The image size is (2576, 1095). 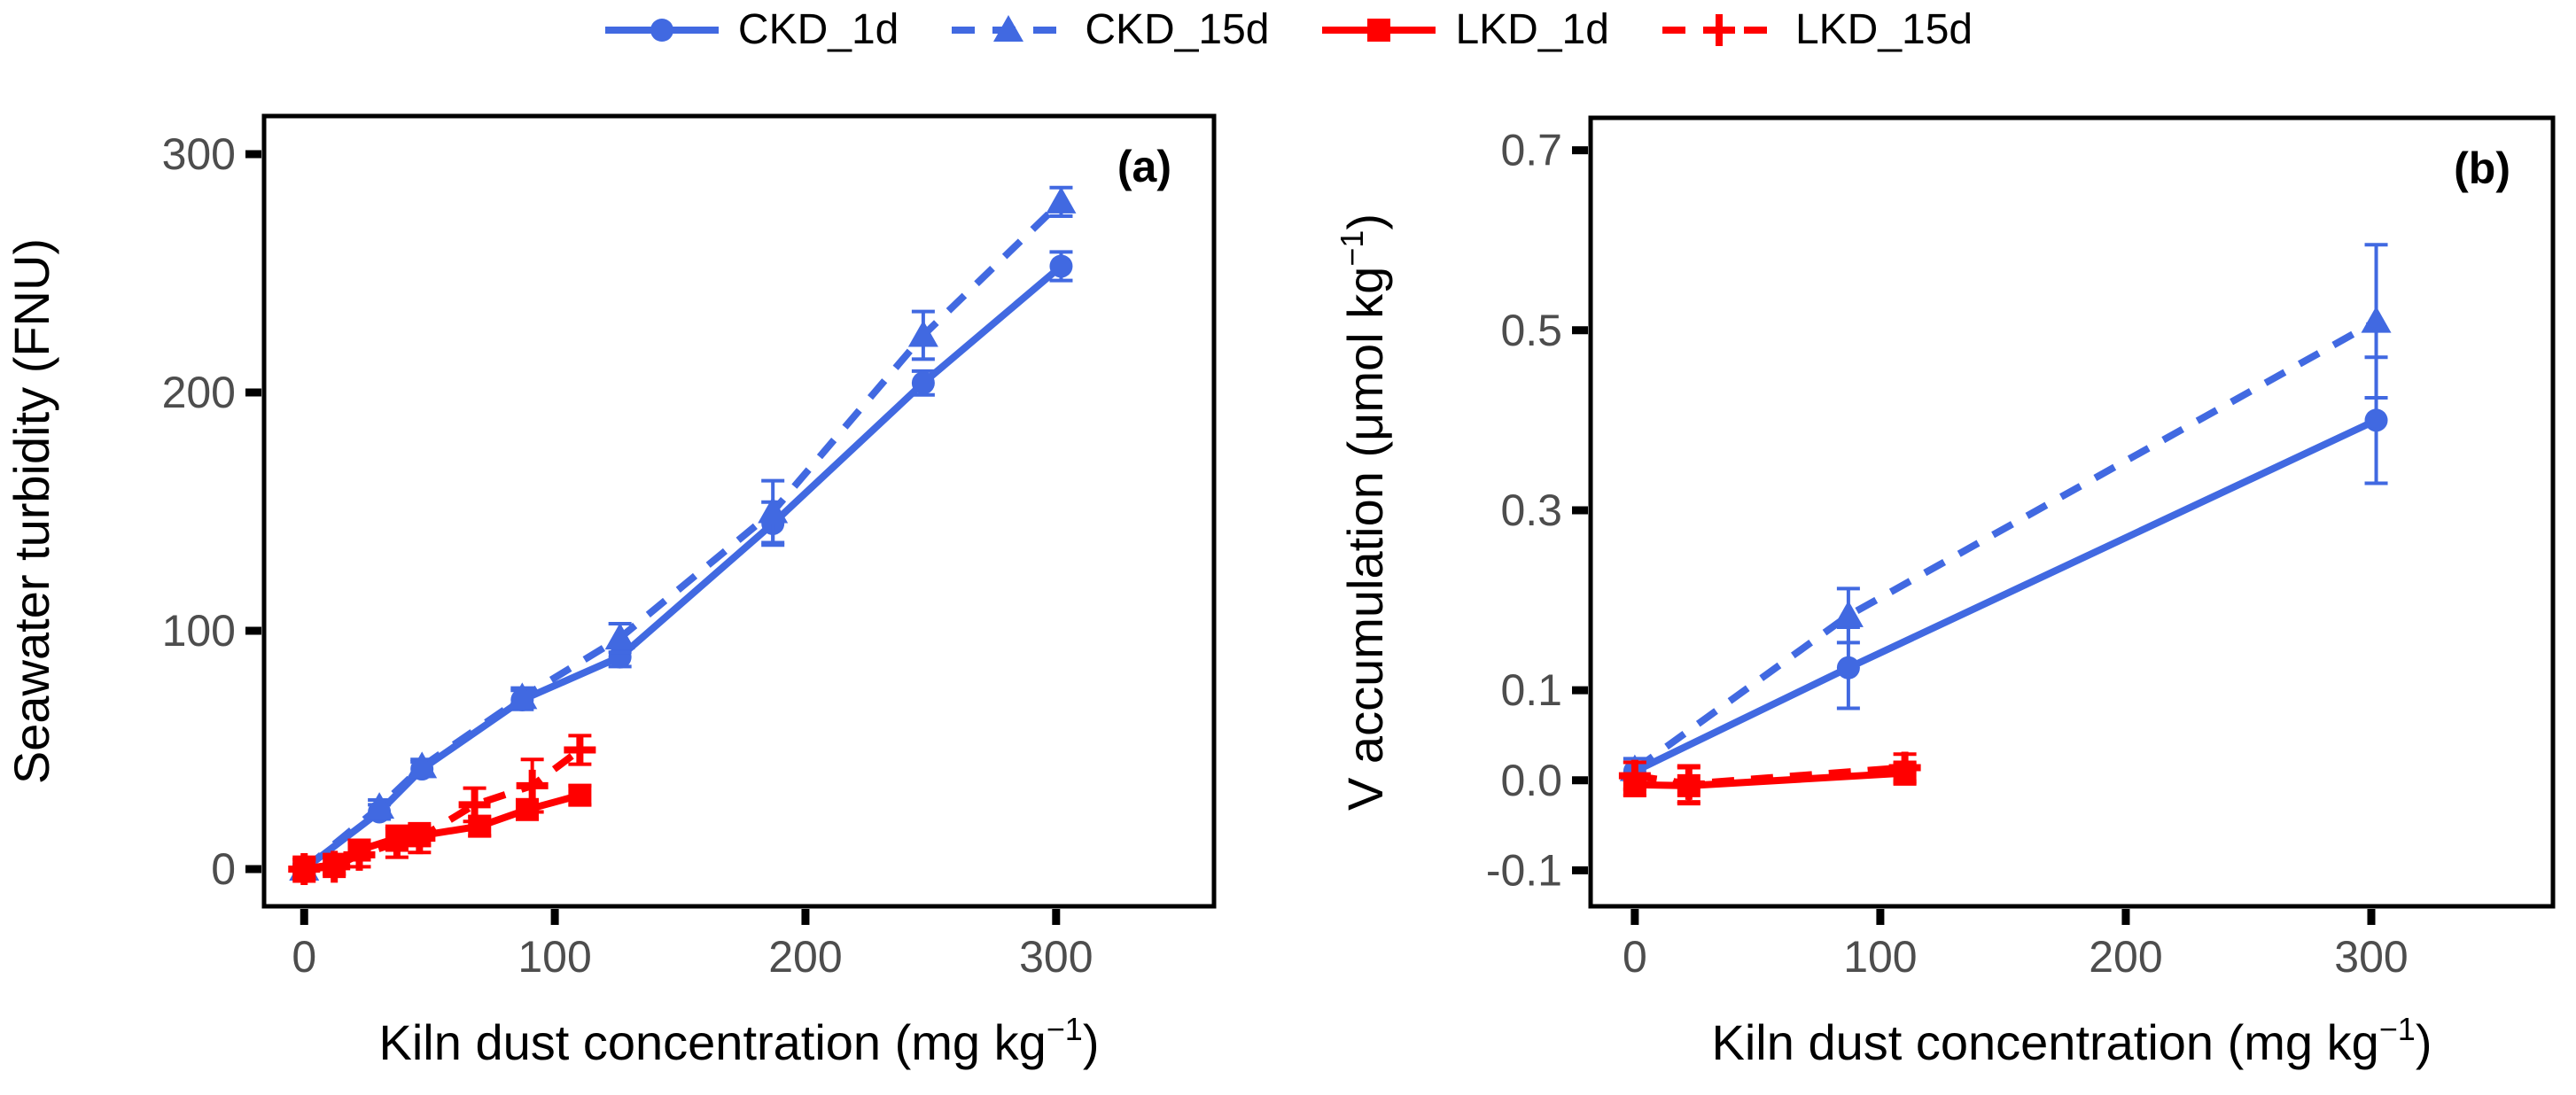 I want to click on panel-letter-a: (a), so click(x=1144, y=166).